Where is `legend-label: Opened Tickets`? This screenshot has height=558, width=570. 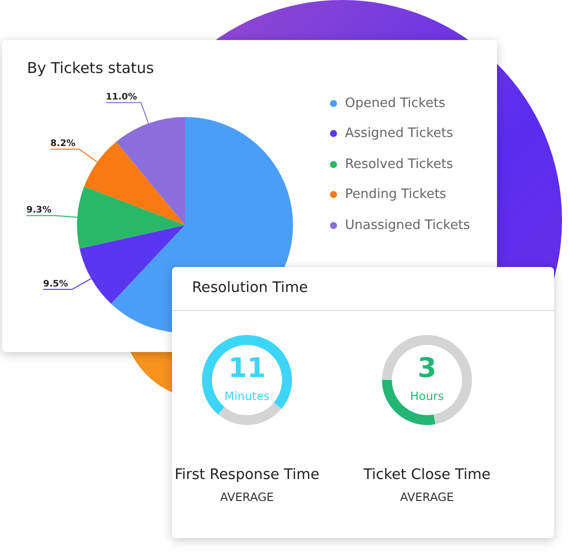
legend-label: Opened Tickets is located at coordinates (395, 103).